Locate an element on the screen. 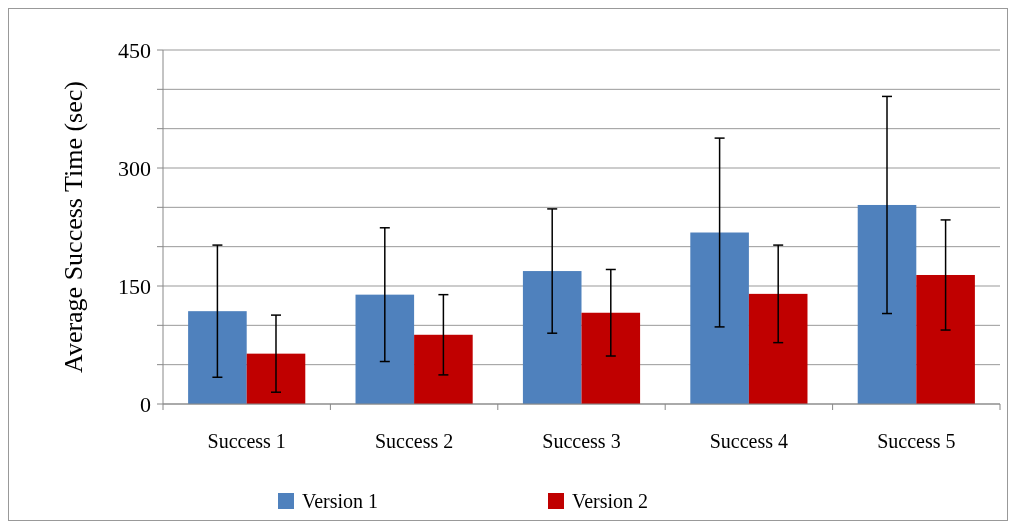 This screenshot has height=529, width=1016. y-axis-title: Average Success Time (sec) is located at coordinates (73, 227).